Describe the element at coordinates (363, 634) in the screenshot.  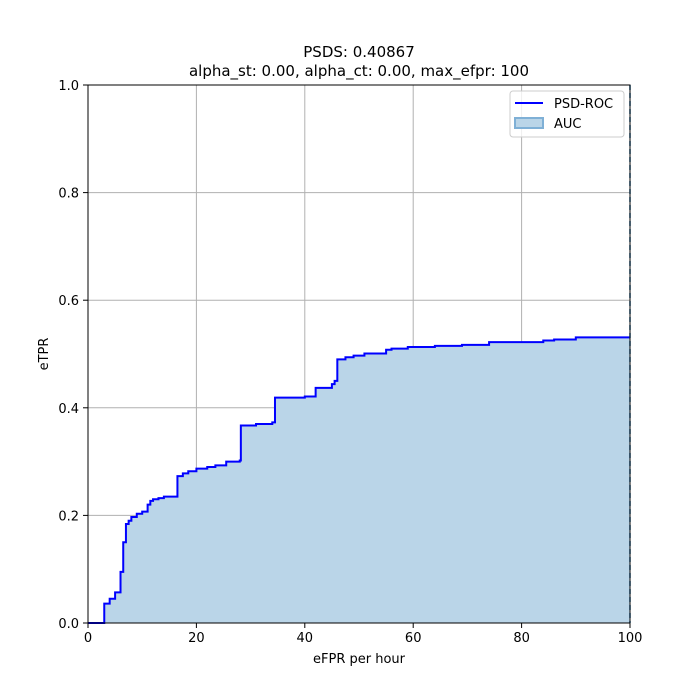
I see `x-axis: 0 20 40 60 80 100` at that location.